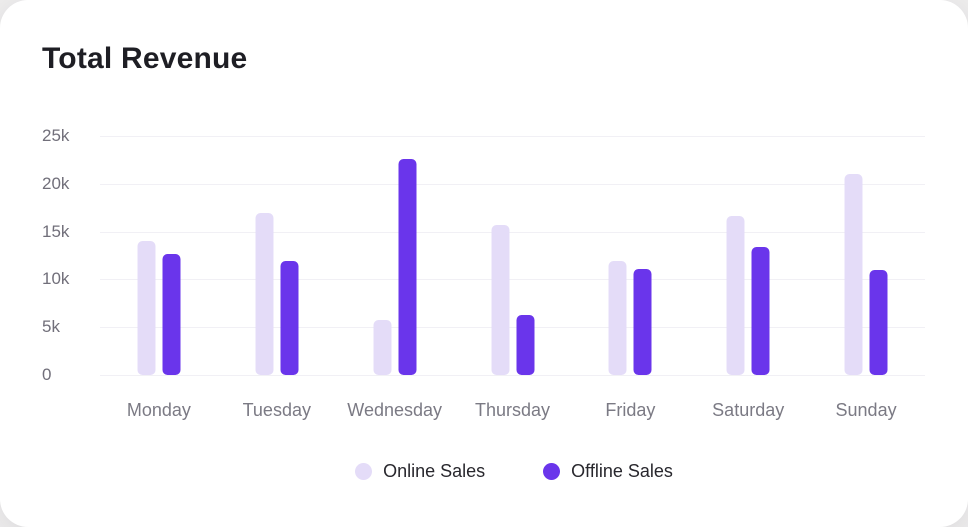 The image size is (968, 527). I want to click on x-axis-label-saturday: Saturday, so click(748, 410).